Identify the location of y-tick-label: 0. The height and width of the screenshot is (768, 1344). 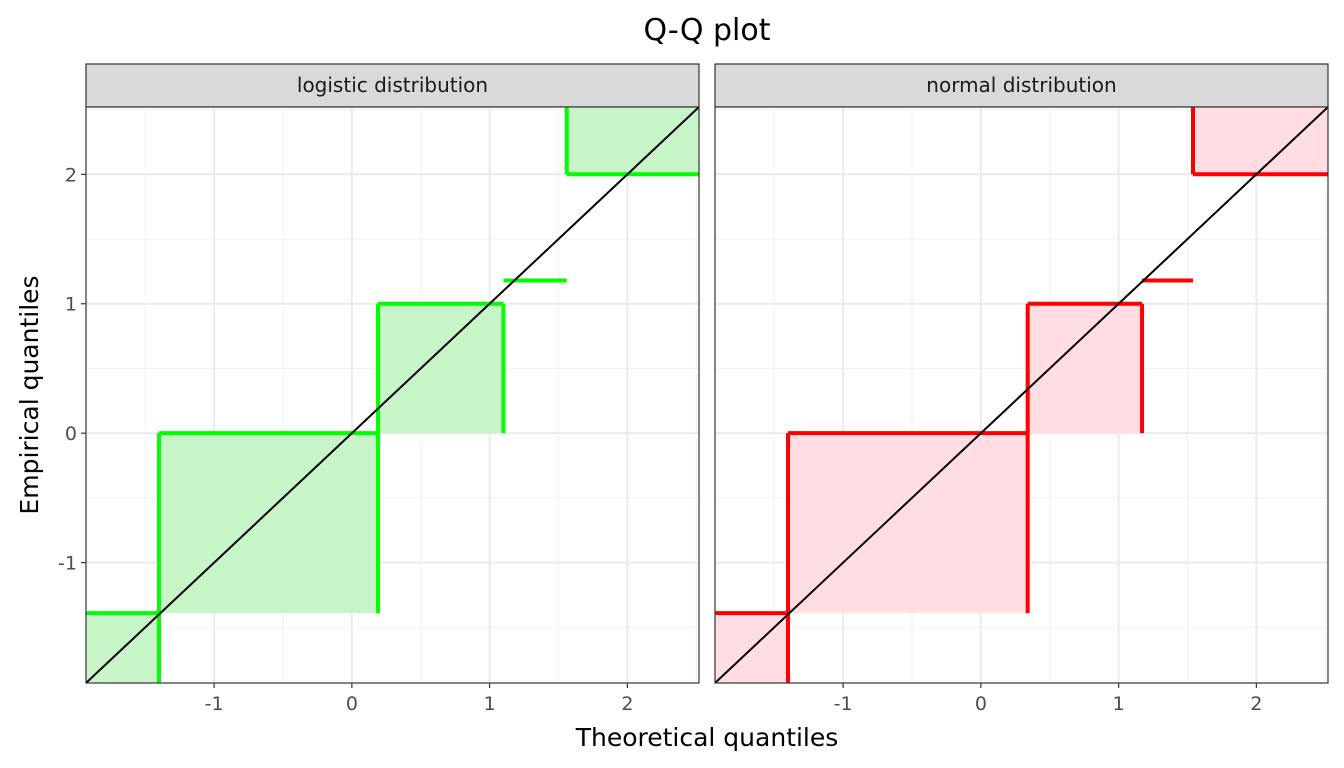
(71, 434).